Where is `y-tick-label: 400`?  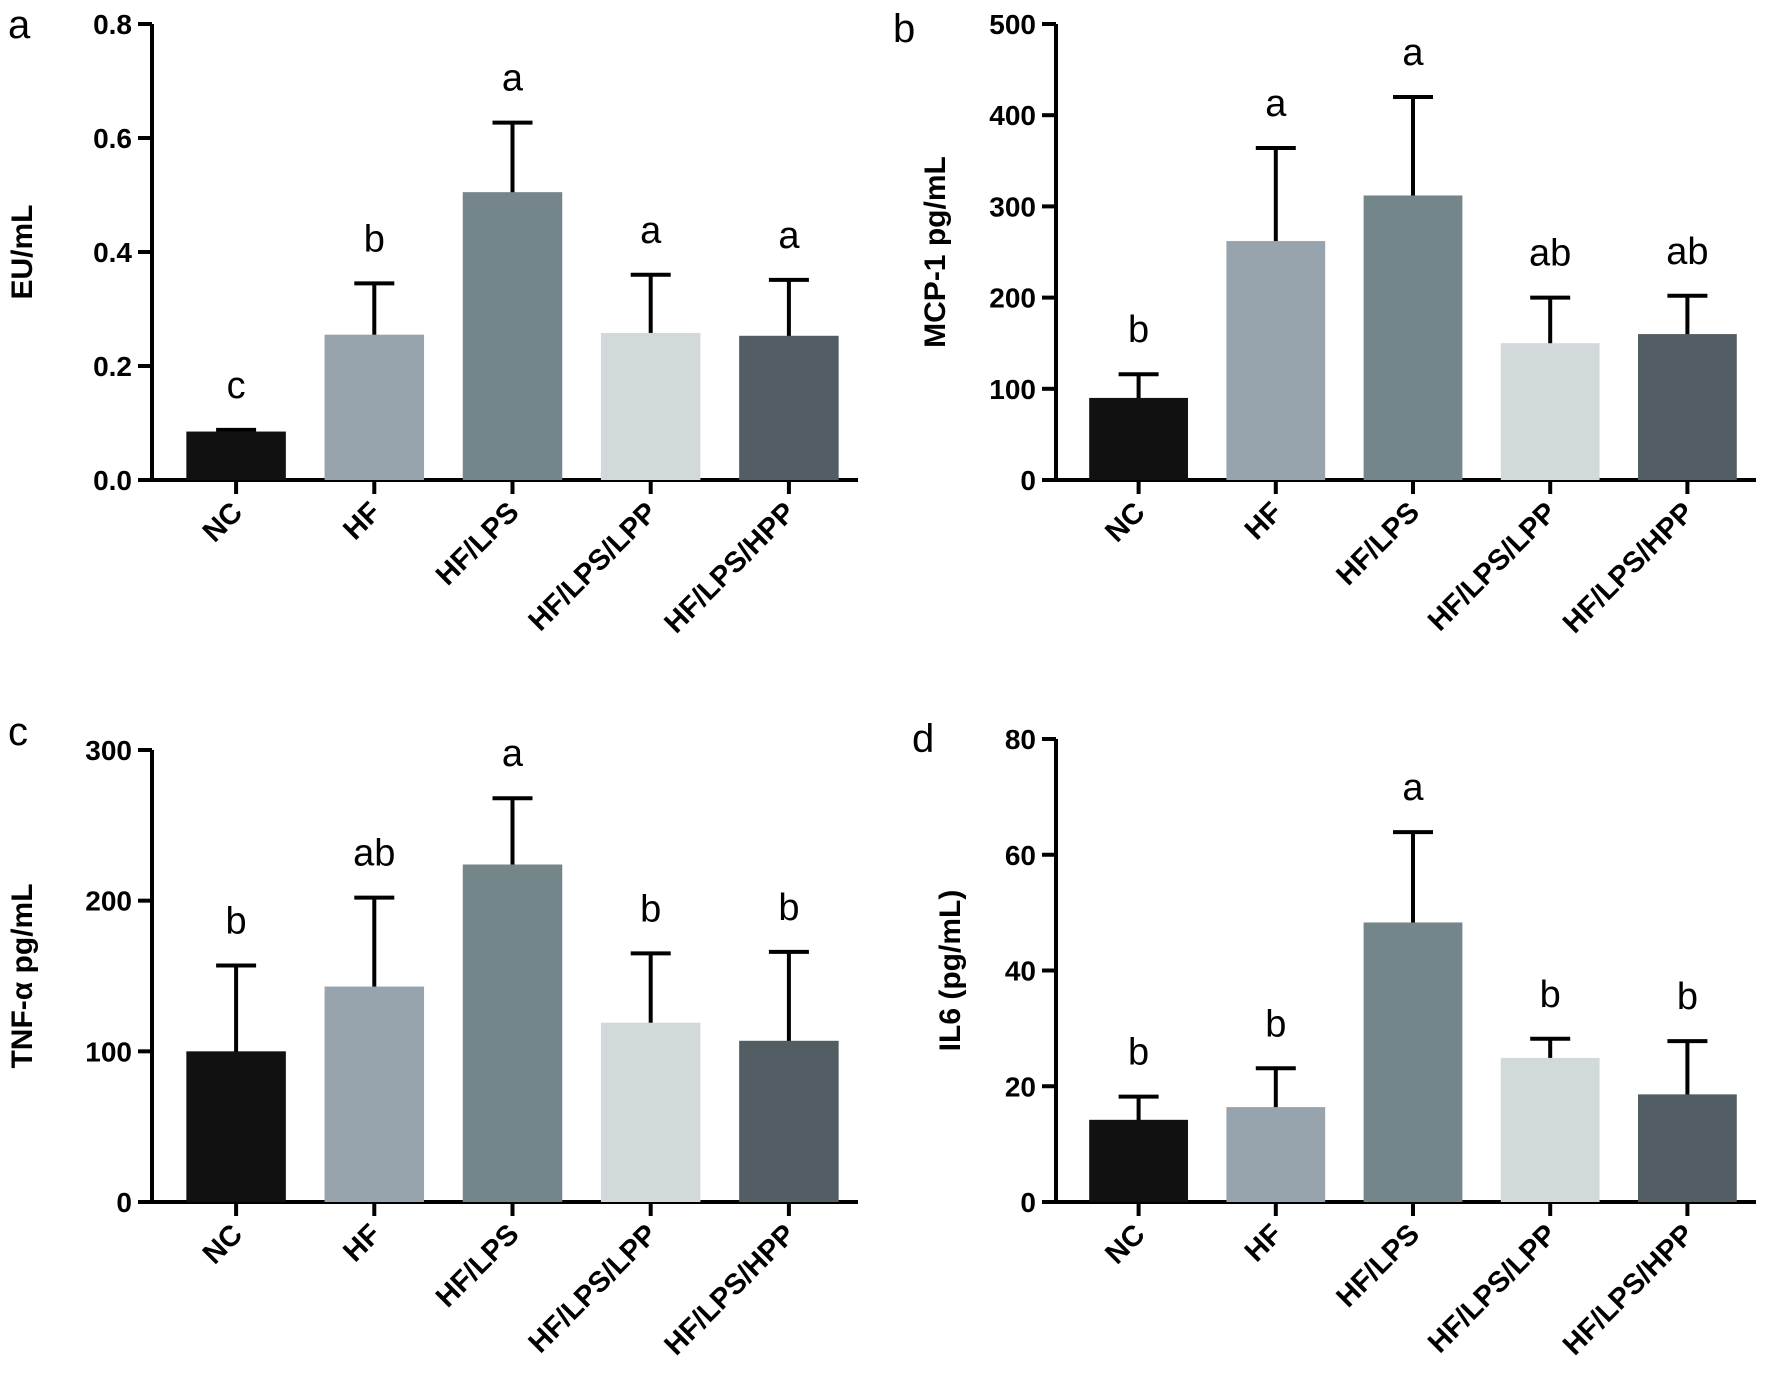 y-tick-label: 400 is located at coordinates (1012, 115).